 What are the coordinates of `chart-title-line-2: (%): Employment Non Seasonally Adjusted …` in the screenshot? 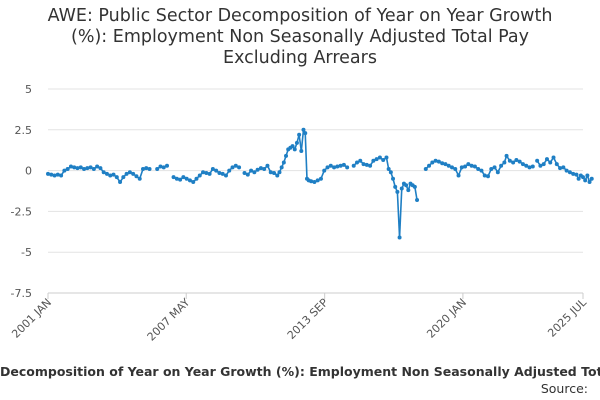 It's located at (300, 37).